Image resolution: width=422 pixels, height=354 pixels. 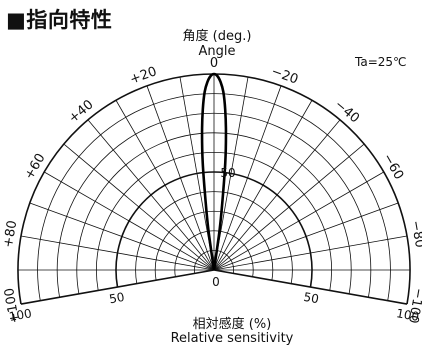 I want to click on angle-axis-label-jp: 角度 (deg.), so click(x=217, y=36).